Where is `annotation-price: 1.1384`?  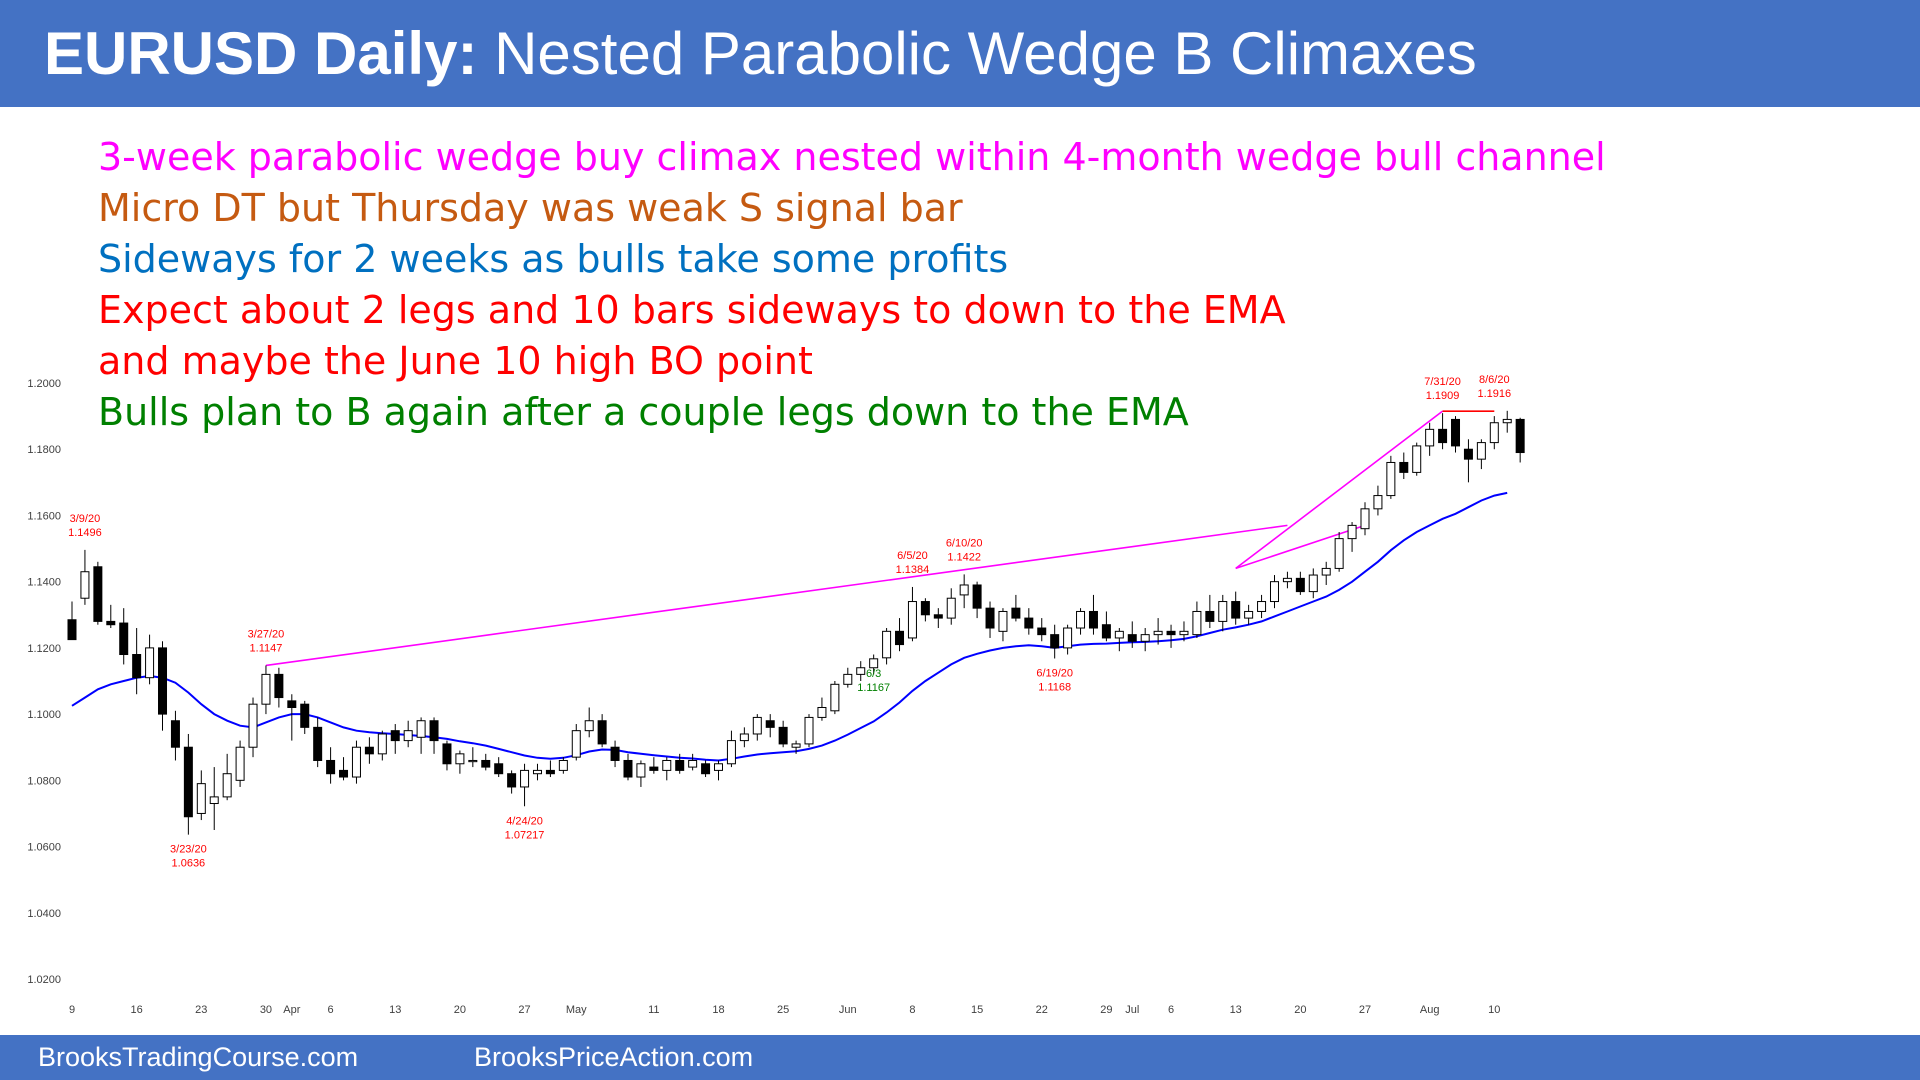
annotation-price: 1.1384 is located at coordinates (913, 570).